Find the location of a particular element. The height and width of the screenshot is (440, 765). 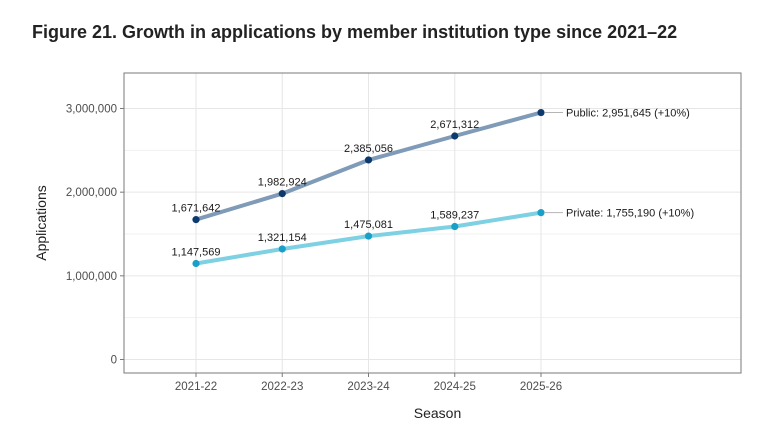

y-tick-label: 1,000,000 is located at coordinates (91, 277).